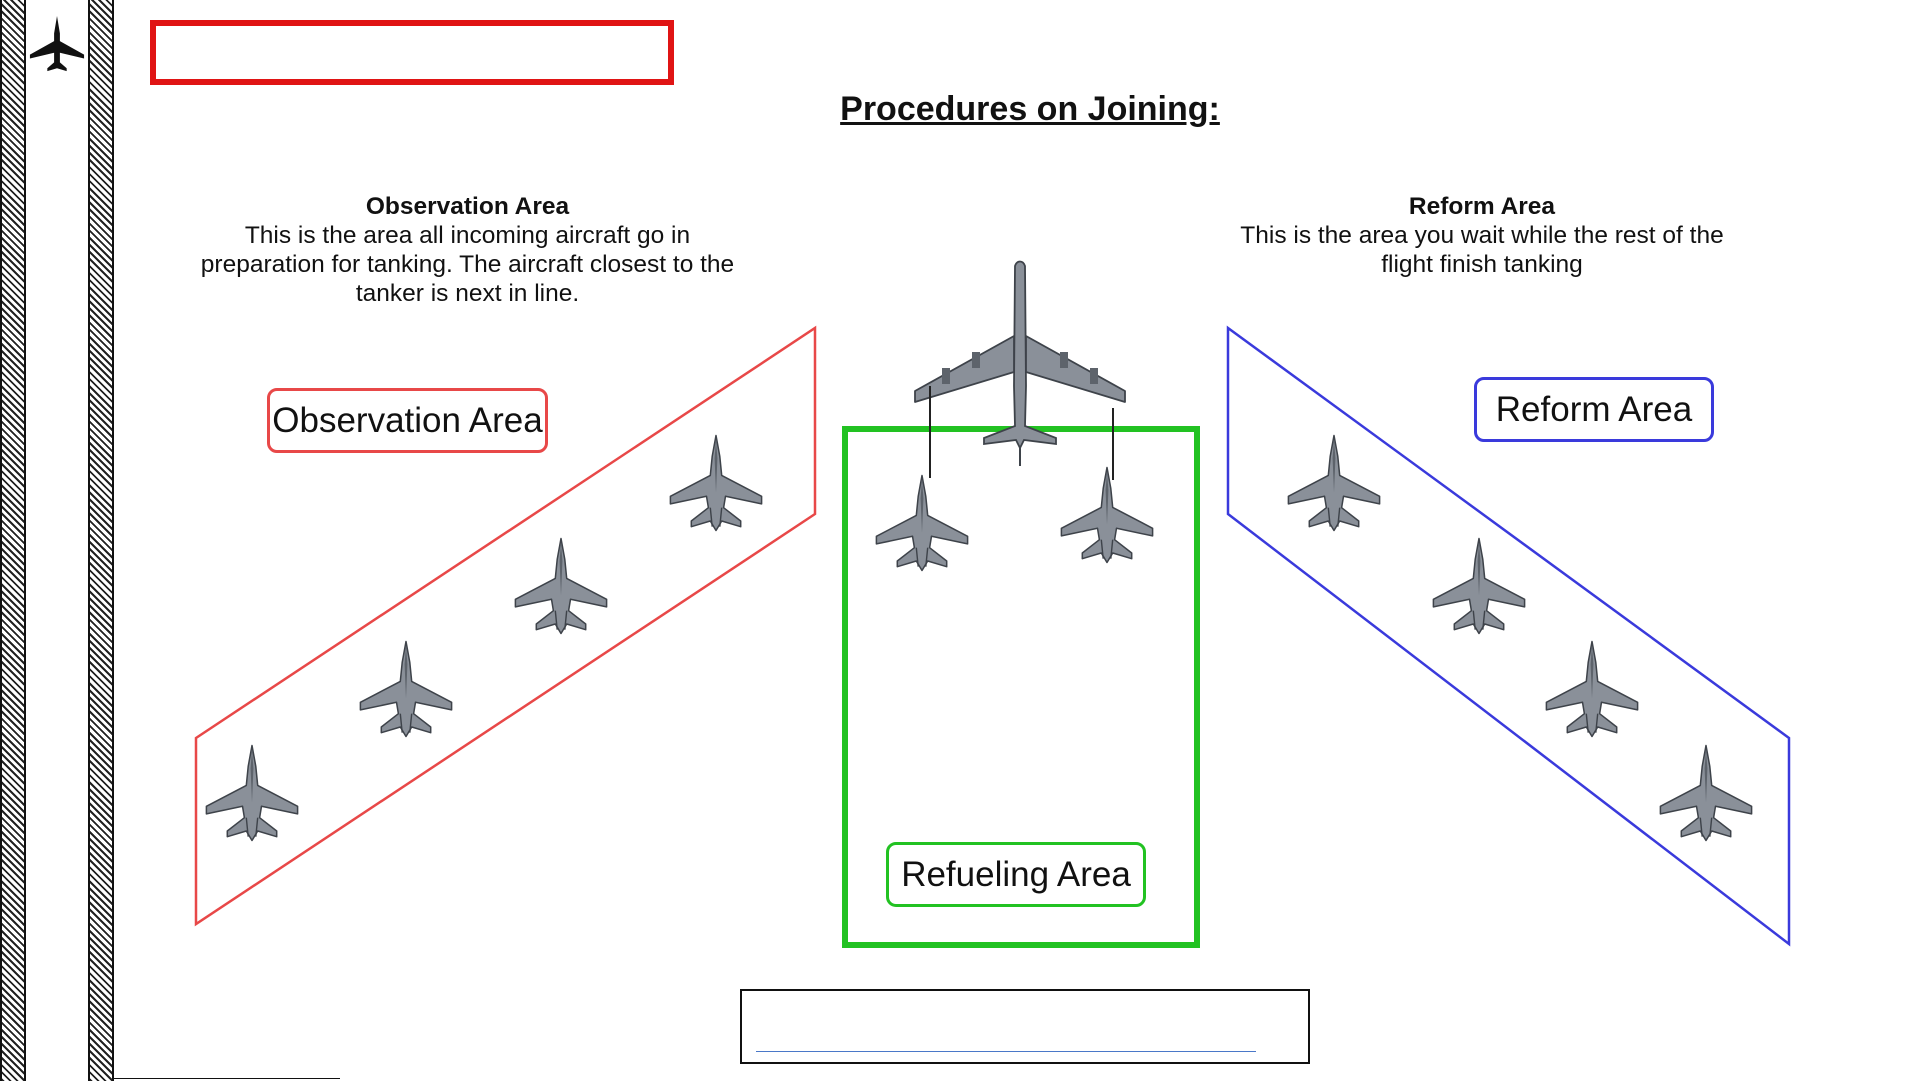 This screenshot has height=1081, width=1921. Describe the element at coordinates (101, 540) in the screenshot. I see `right-hatched-border` at that location.